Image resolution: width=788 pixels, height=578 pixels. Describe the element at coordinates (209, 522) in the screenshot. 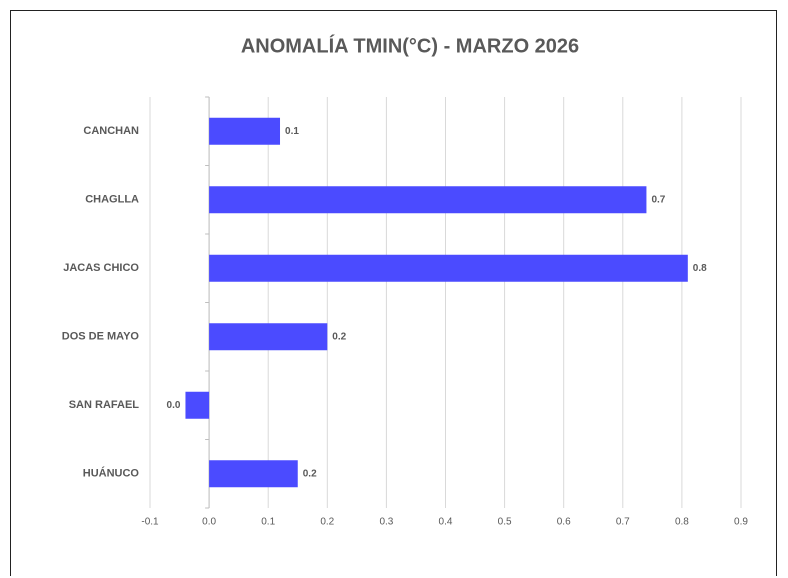

I see `x-tick-label: 0.0` at that location.